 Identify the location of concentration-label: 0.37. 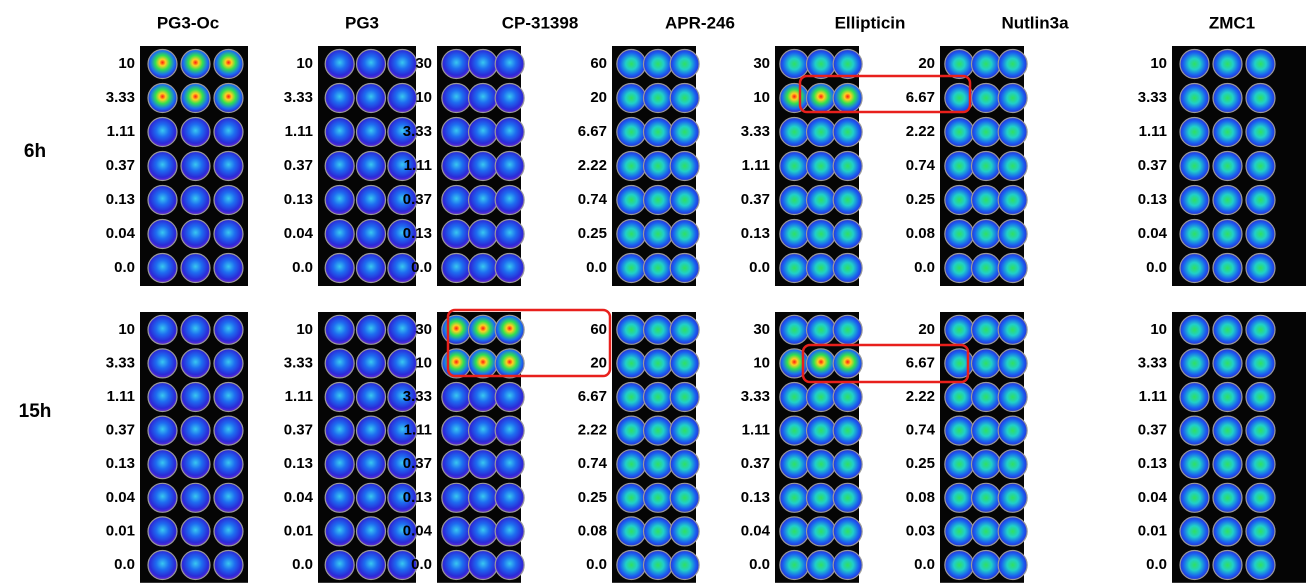
(417, 199).